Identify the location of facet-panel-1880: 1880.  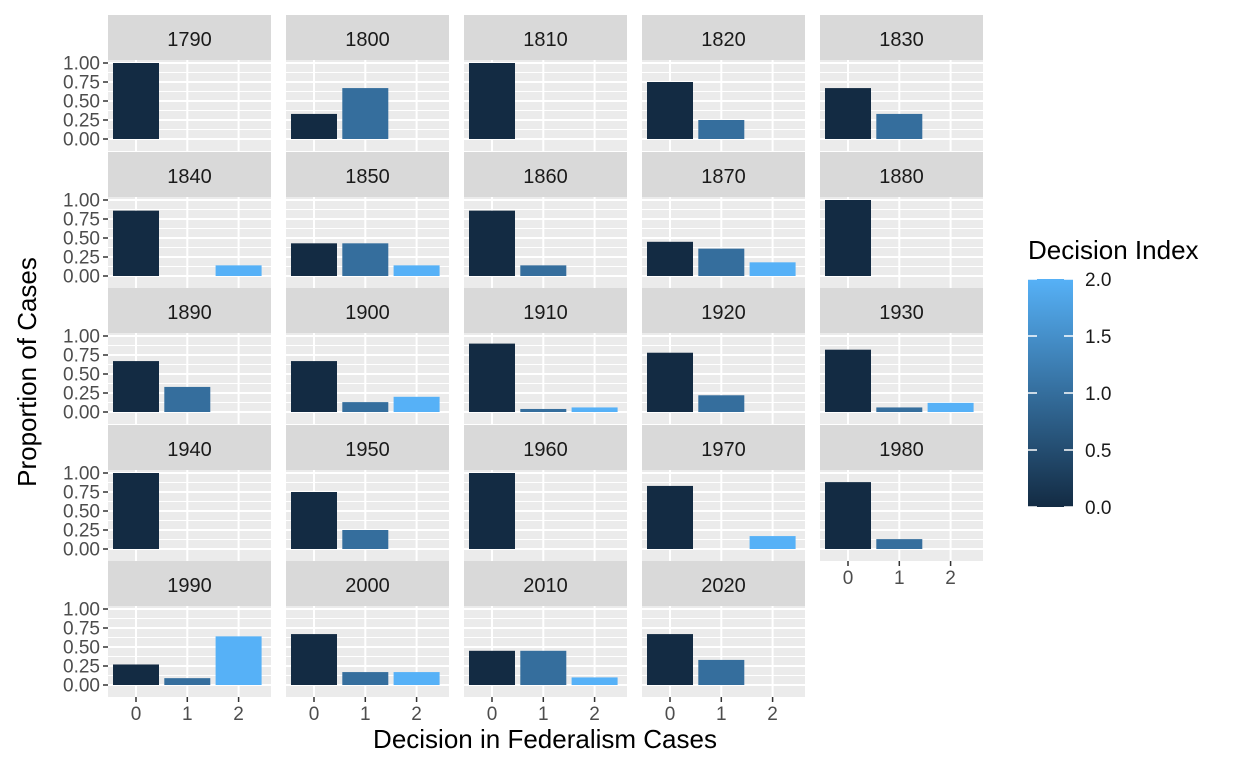
(901, 220).